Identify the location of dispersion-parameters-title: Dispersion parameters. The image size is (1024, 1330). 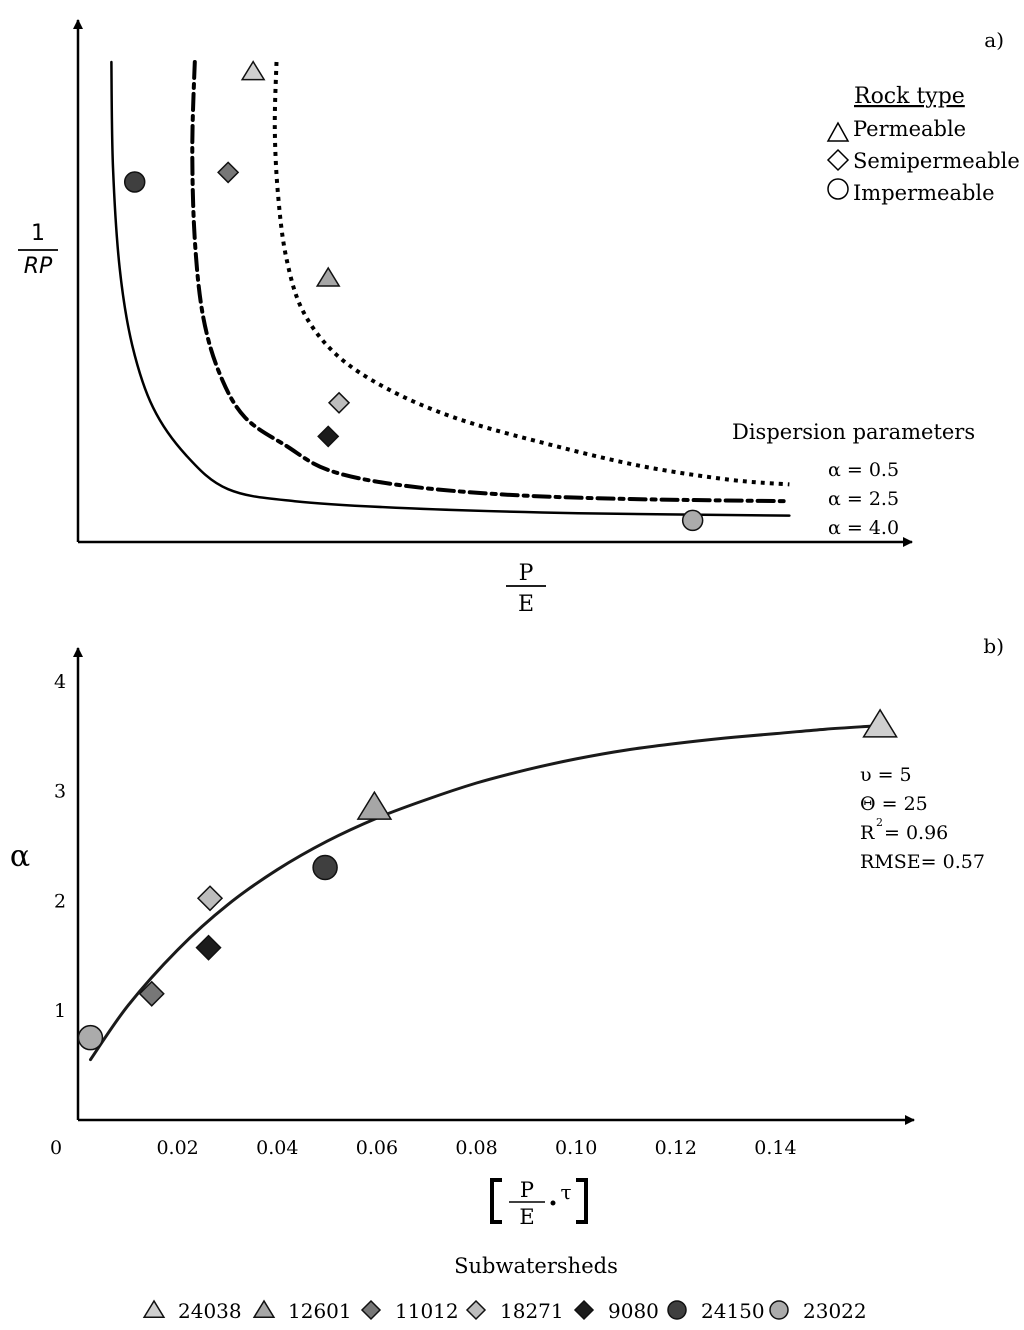
(853, 432).